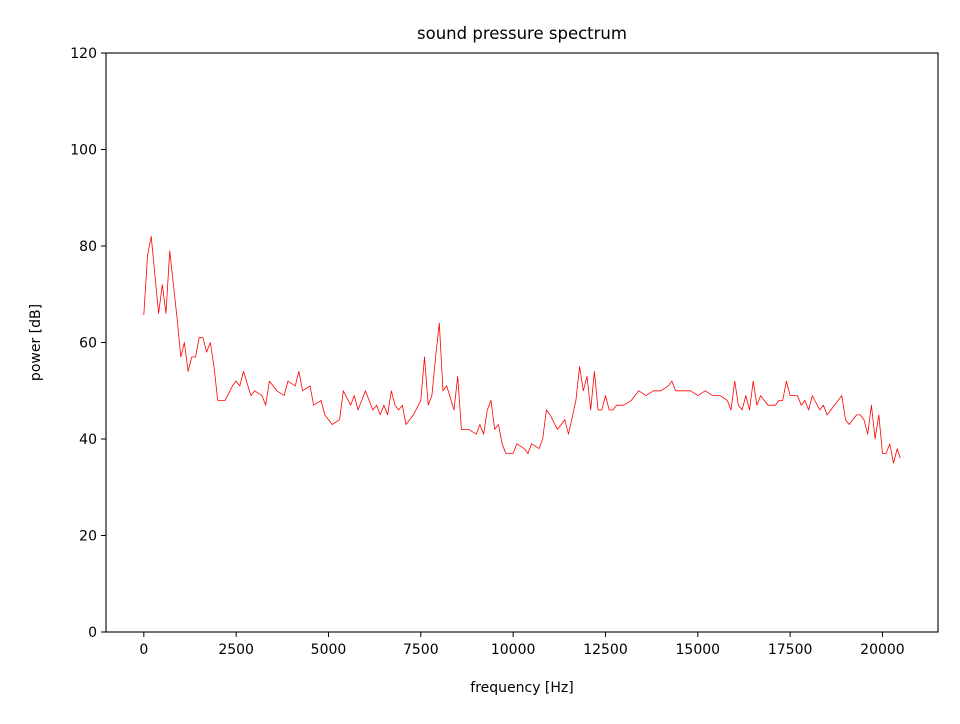  What do you see at coordinates (605, 650) in the screenshot?
I see `x-tick-label: 12500` at bounding box center [605, 650].